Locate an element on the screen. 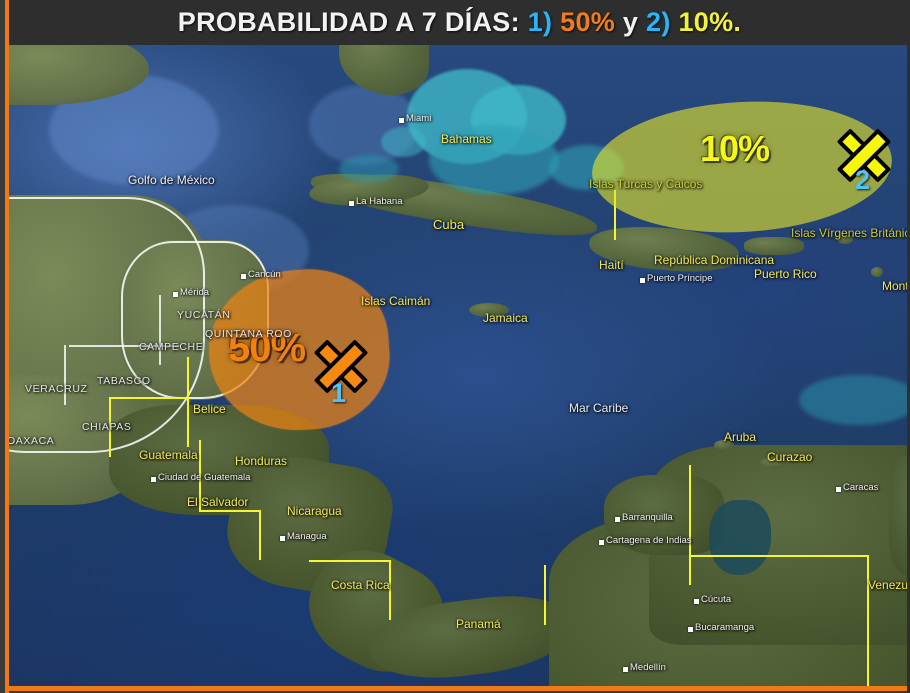 This screenshot has height=693, width=910. frame-stripe-left is located at coordinates (7, 346).